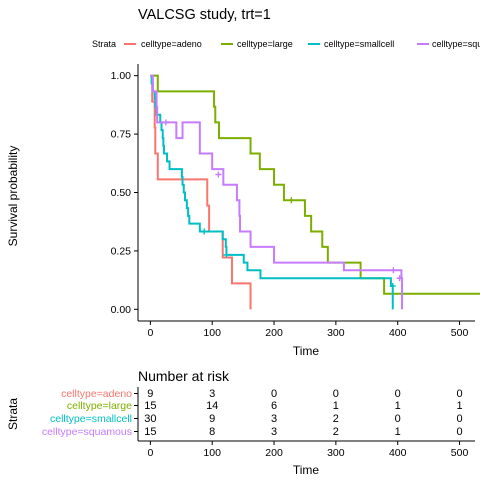  What do you see at coordinates (121, 135) in the screenshot?
I see `km-y-tick-label: 0.75` at bounding box center [121, 135].